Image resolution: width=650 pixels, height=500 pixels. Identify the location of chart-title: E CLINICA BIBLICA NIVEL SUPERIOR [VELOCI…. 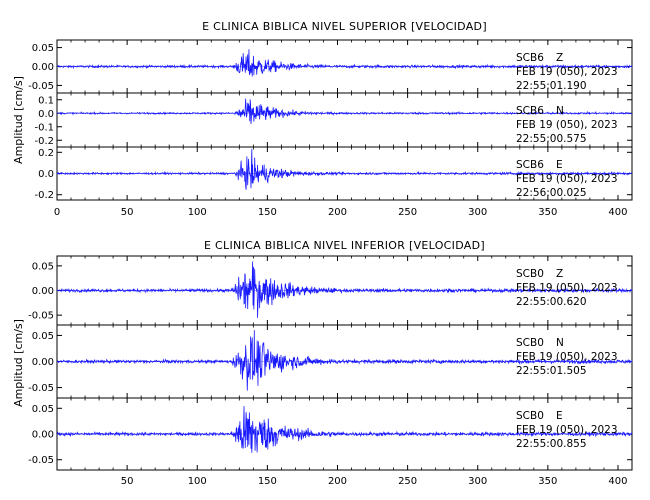
(344, 26).